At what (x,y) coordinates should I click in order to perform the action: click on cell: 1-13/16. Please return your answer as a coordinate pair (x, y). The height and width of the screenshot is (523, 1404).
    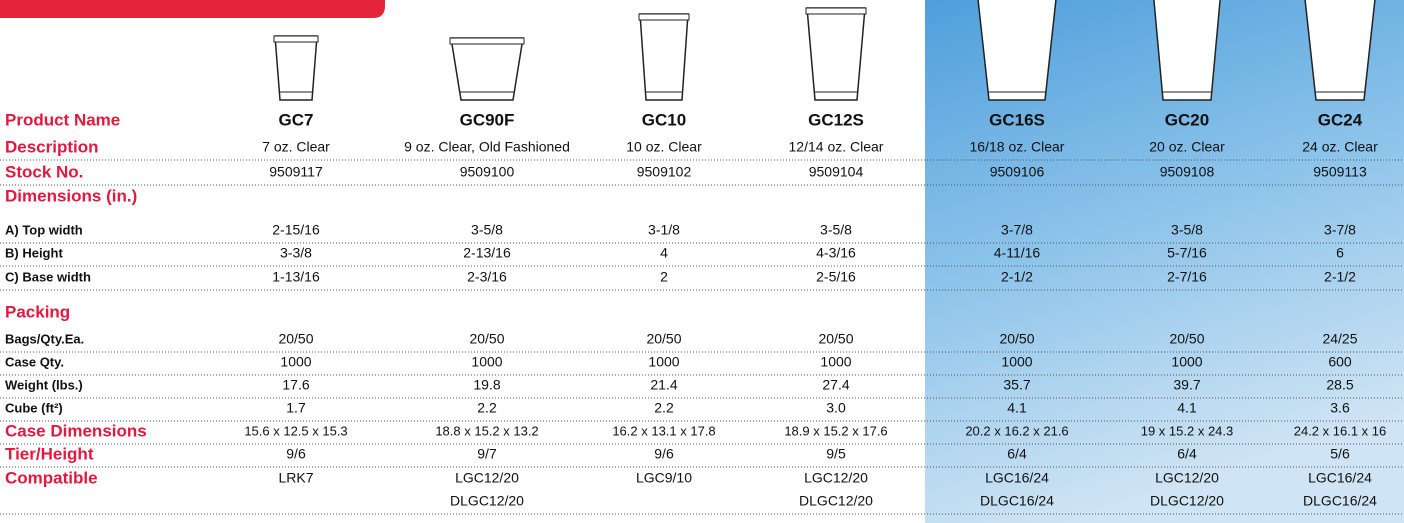
    Looking at the image, I should click on (296, 277).